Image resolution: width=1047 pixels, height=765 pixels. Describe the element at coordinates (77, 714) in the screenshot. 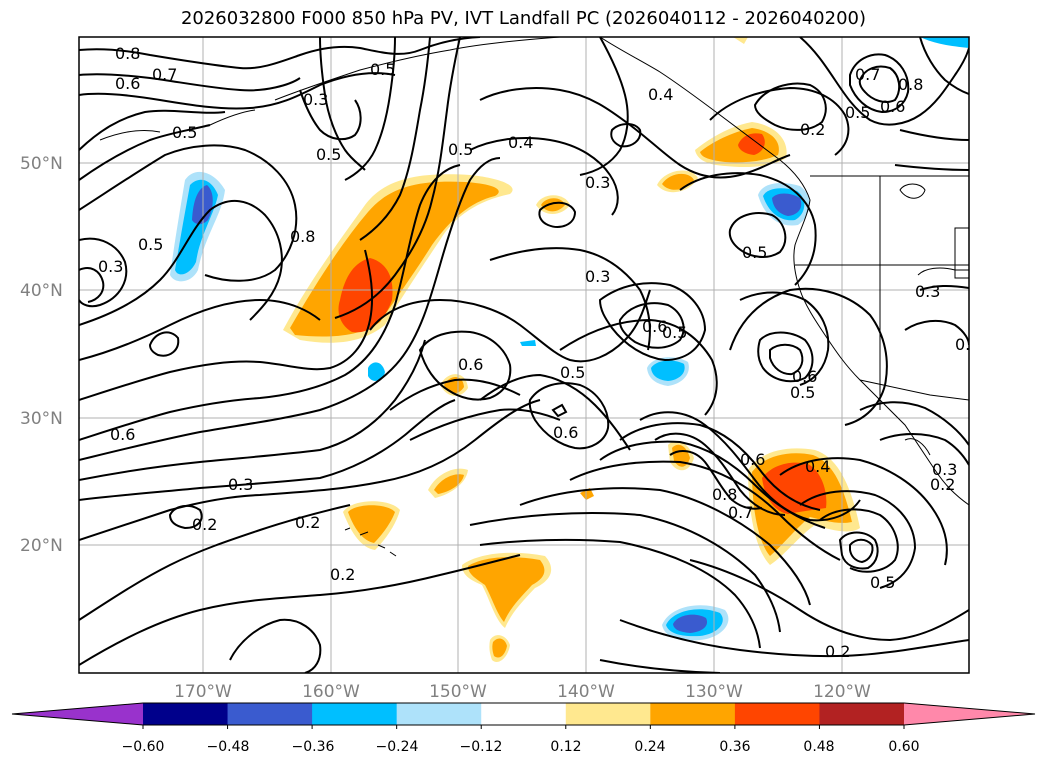

I see `colorbar-extend-min` at that location.